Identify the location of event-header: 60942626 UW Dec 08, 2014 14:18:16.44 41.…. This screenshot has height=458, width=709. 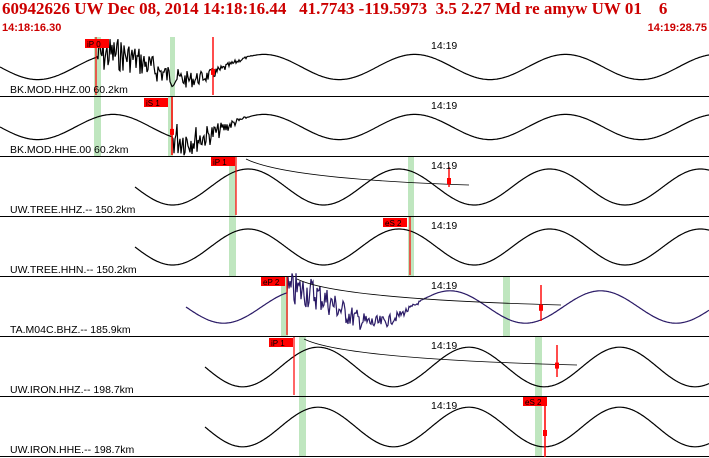
(354, 18).